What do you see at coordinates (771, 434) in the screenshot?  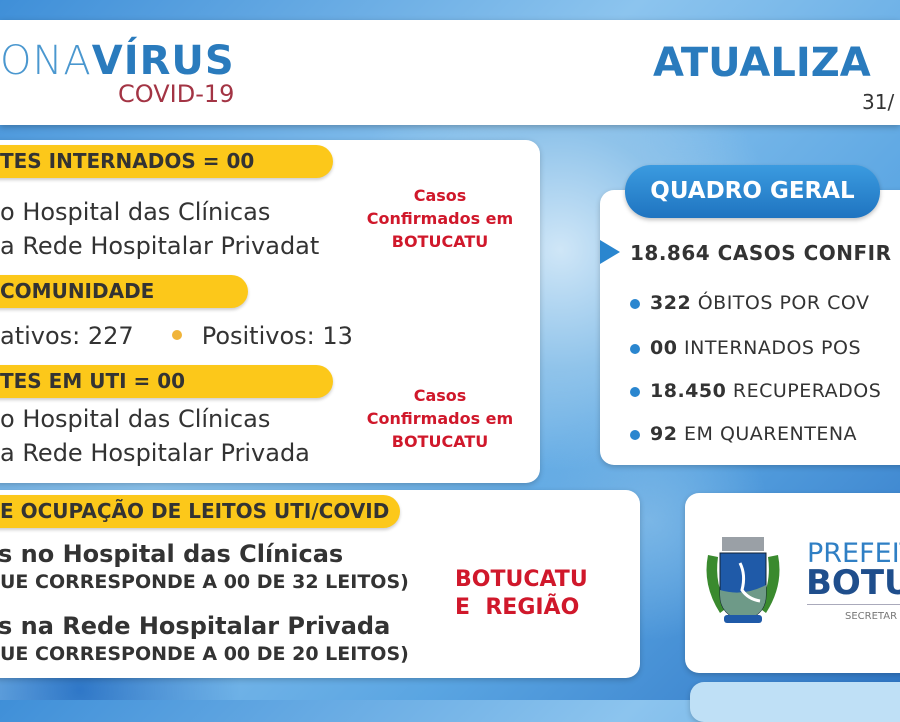 I see `item-text: EM QUARENTENA` at bounding box center [771, 434].